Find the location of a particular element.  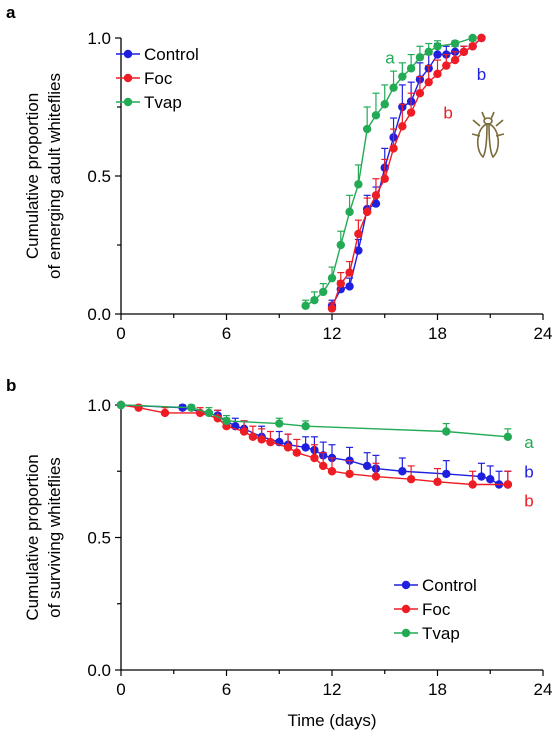

significance-letter: a is located at coordinates (529, 442).